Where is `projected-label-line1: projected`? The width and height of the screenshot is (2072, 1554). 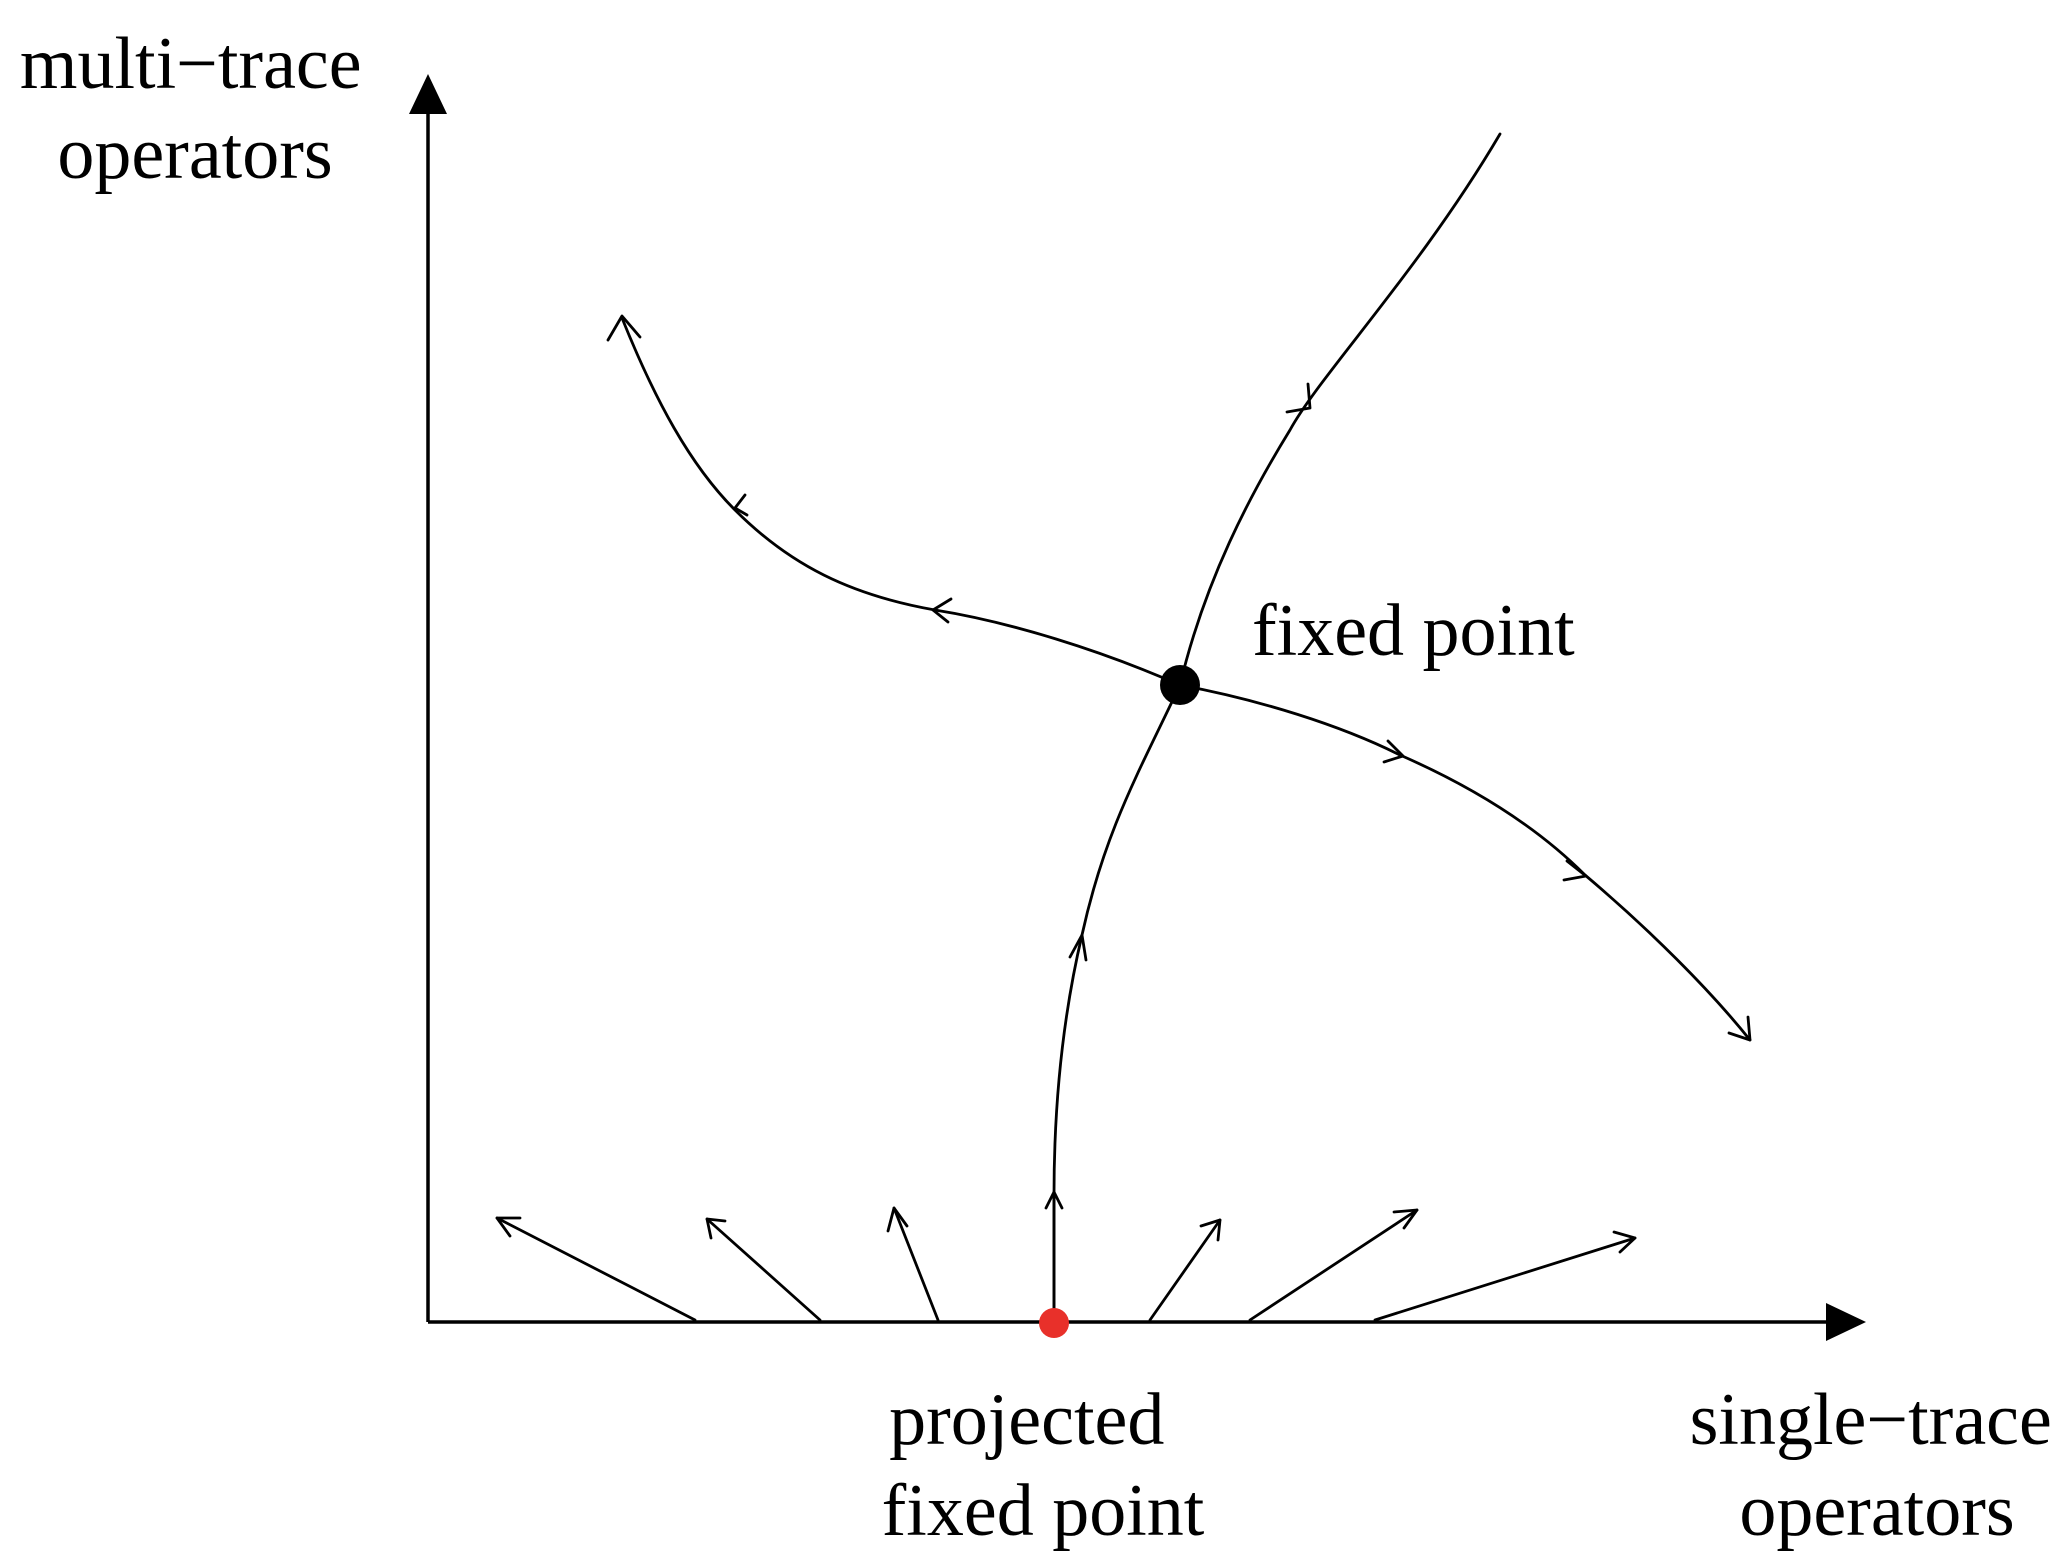 projected-label-line1: projected is located at coordinates (1026, 1420).